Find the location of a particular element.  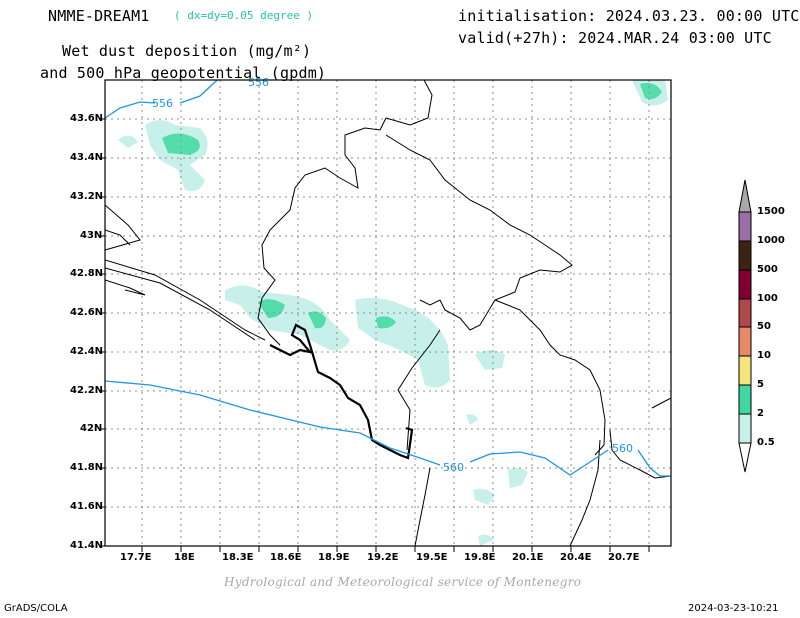

montenegro-coastline is located at coordinates (341, 391).